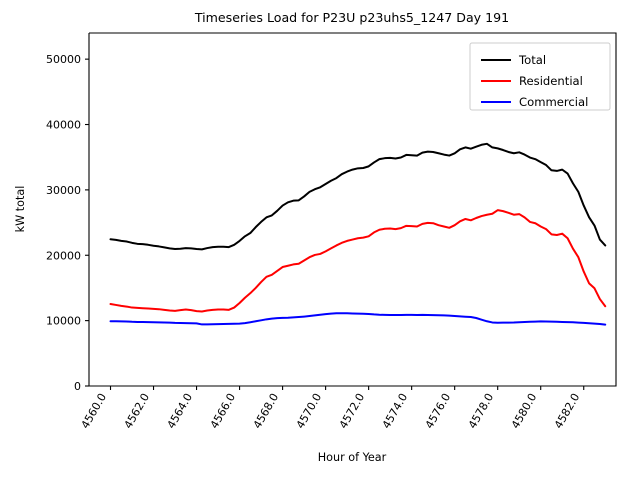 Image resolution: width=640 pixels, height=480 pixels. What do you see at coordinates (352, 457) in the screenshot?
I see `x-axis-label: Hour of Year` at bounding box center [352, 457].